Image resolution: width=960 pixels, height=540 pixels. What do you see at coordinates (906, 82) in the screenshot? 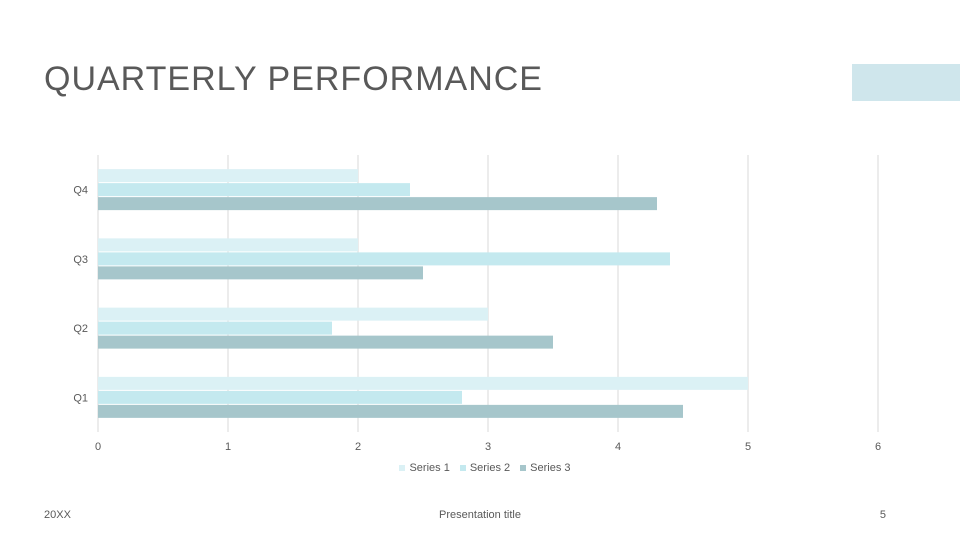
I see `accent-box` at bounding box center [906, 82].